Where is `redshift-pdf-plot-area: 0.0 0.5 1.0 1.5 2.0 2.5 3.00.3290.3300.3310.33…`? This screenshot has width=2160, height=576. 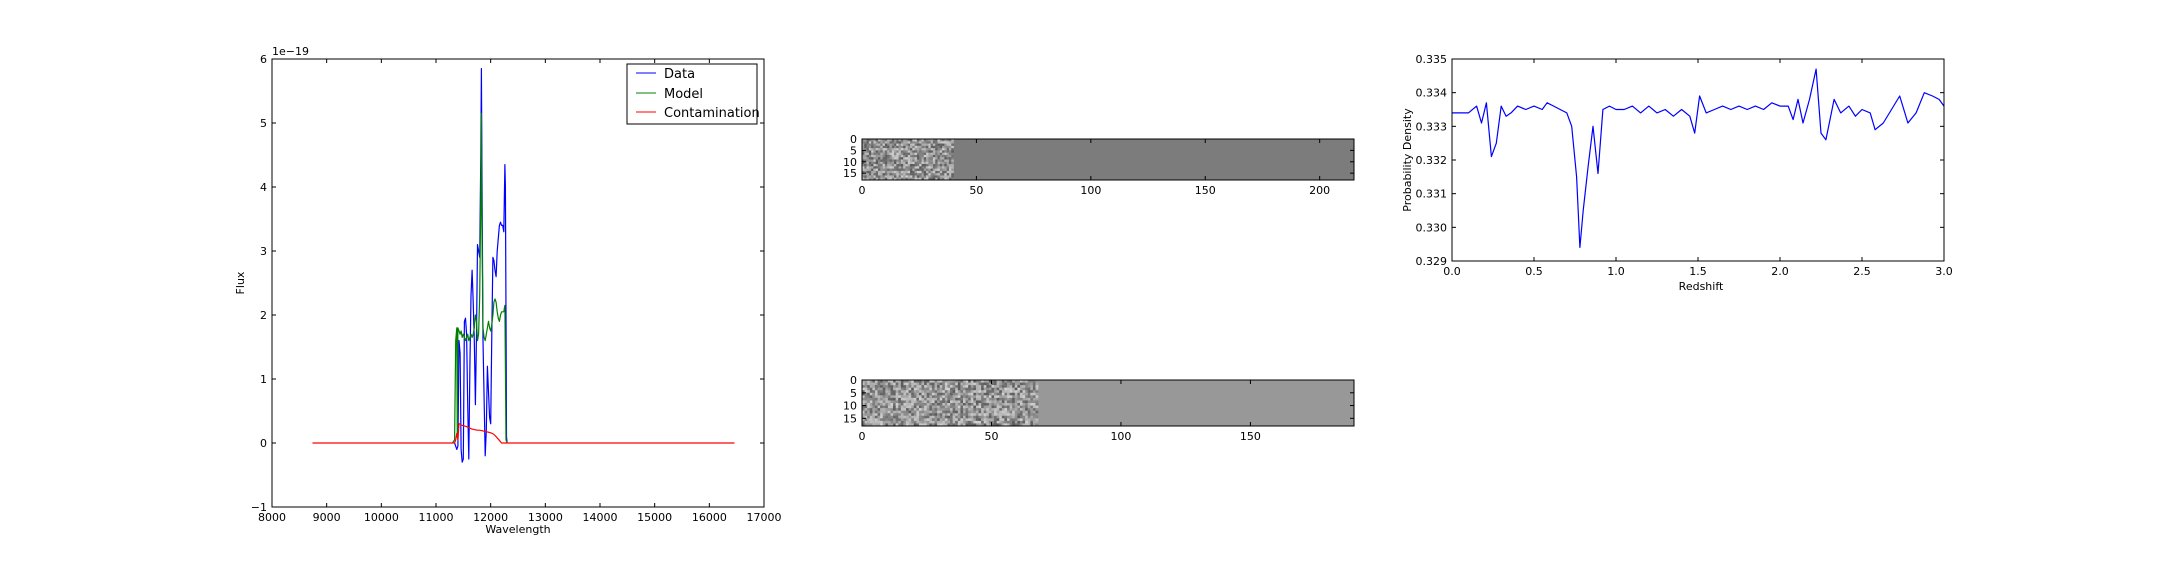
redshift-pdf-plot-area: 0.0 0.5 1.0 1.5 2.0 2.5 3.00.3290.3300.3310.33… is located at coordinates (1684, 165).